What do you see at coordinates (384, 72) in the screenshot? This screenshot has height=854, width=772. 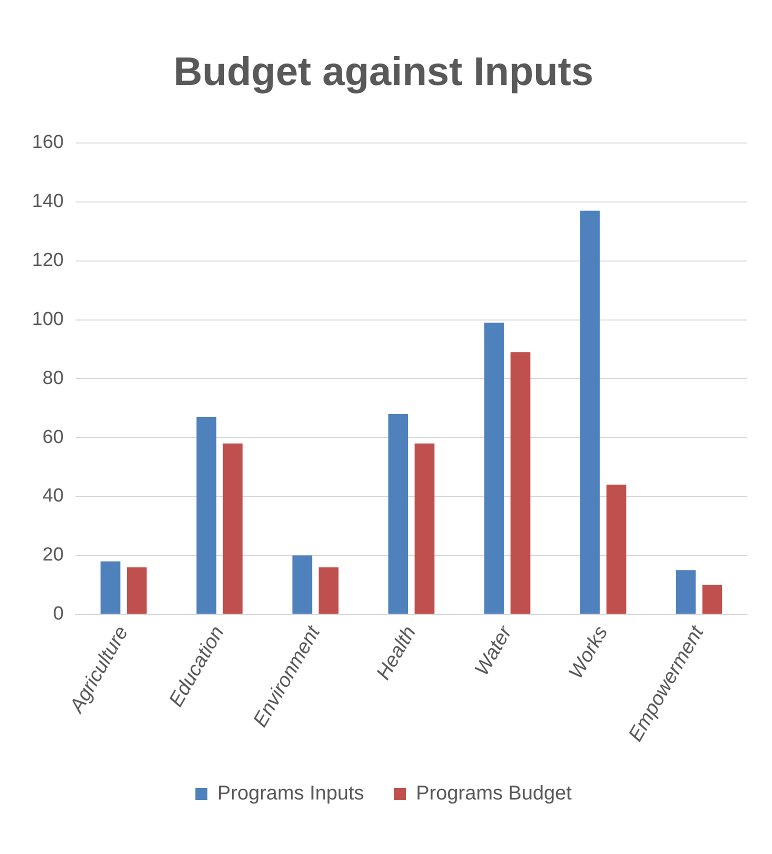 I see `chart-title: Budget against Inputs` at bounding box center [384, 72].